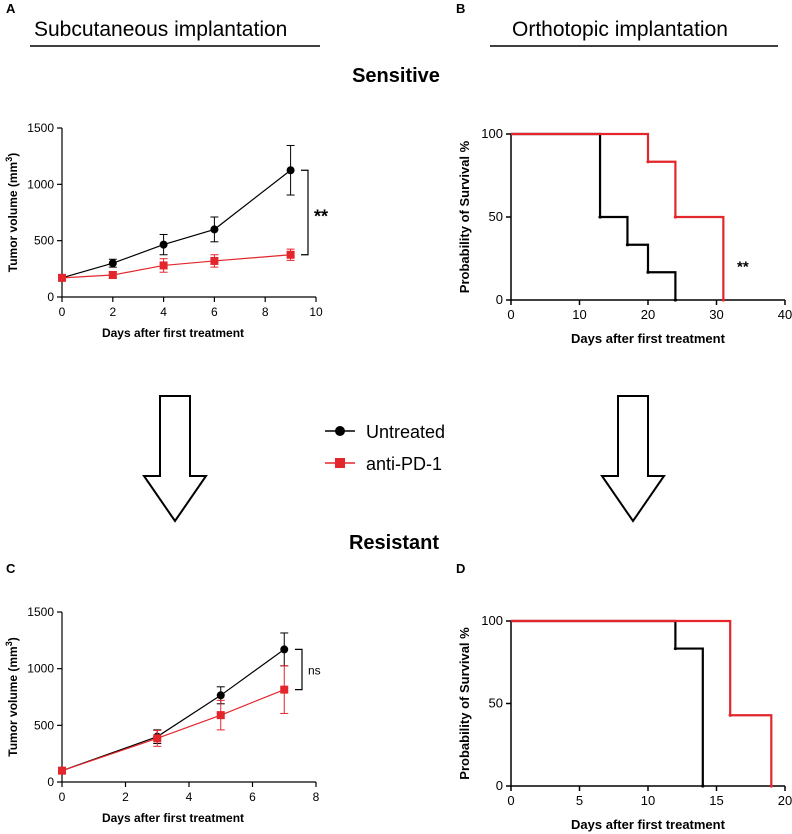 The width and height of the screenshot is (792, 834). Describe the element at coordinates (404, 464) in the screenshot. I see `legend-treated-label: anti-PD-1` at that location.